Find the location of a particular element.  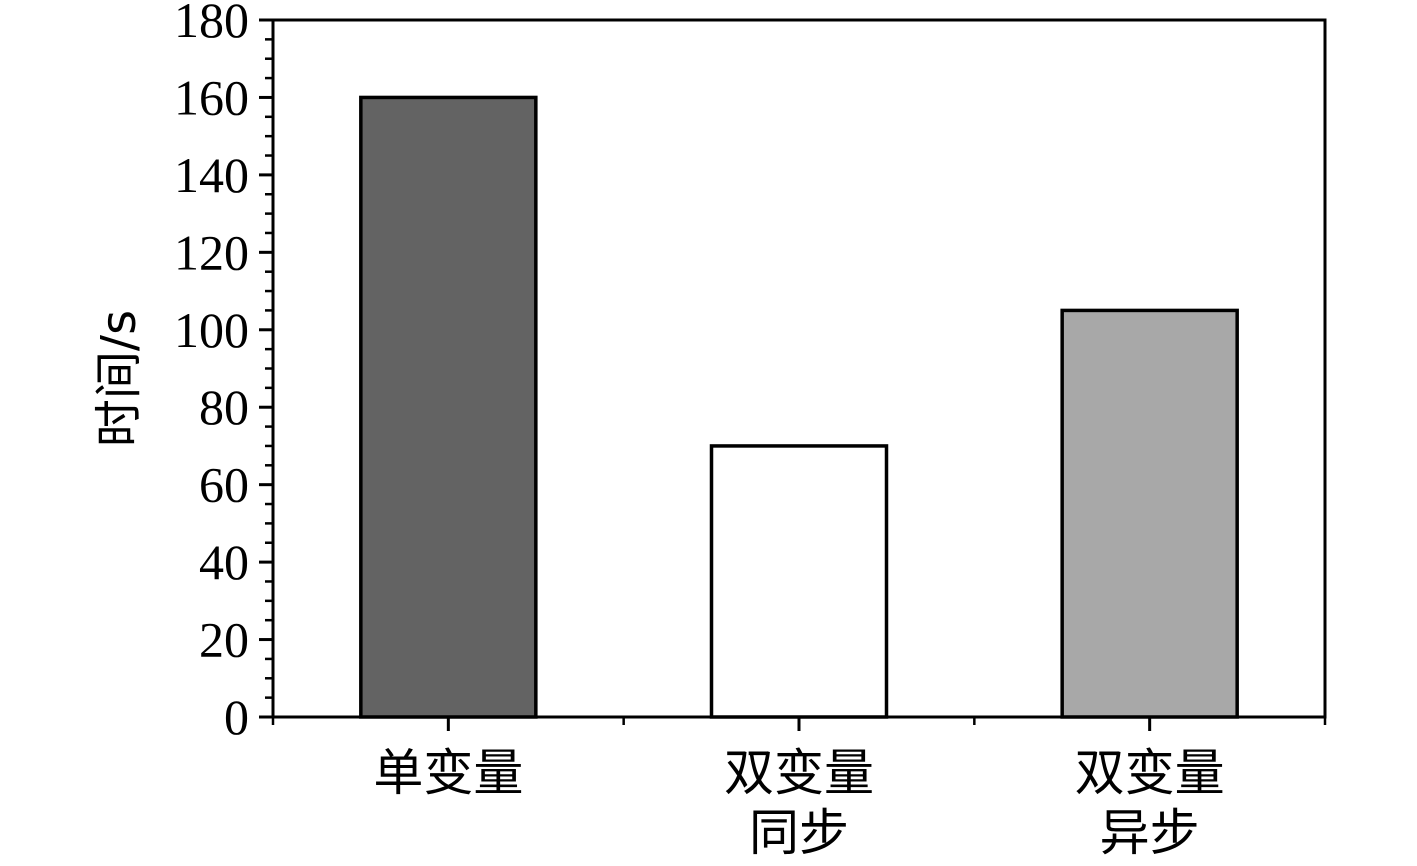

y-tick-label: 20 is located at coordinates (224, 640).